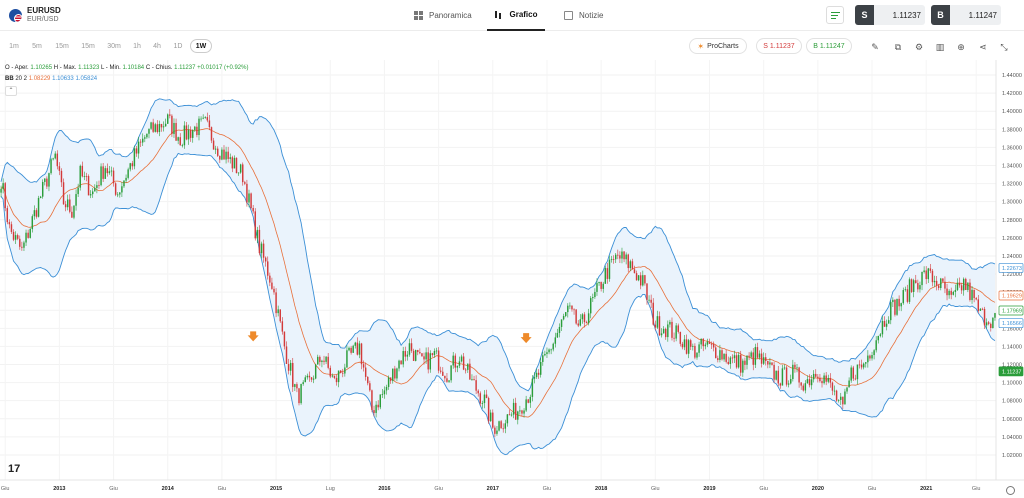 This screenshot has width=1024, height=498. What do you see at coordinates (88, 46) in the screenshot?
I see `timeframe-15m-b: 15m` at bounding box center [88, 46].